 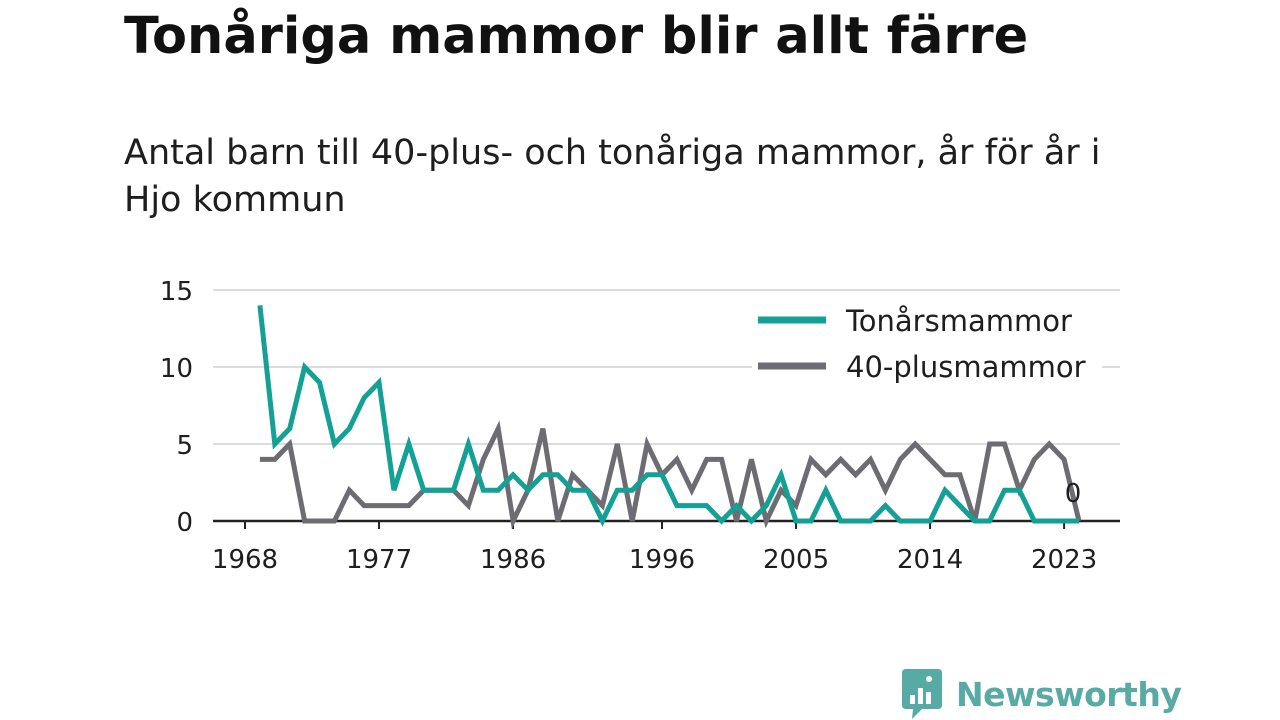 What do you see at coordinates (930, 560) in the screenshot?
I see `x-tick-label: 2014` at bounding box center [930, 560].